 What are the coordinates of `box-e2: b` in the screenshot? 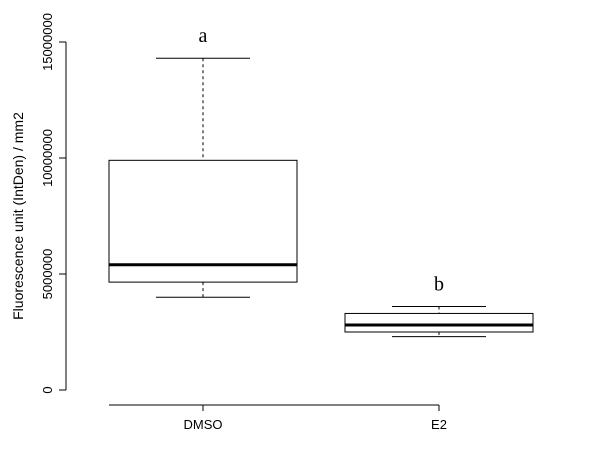 It's located at (439, 305).